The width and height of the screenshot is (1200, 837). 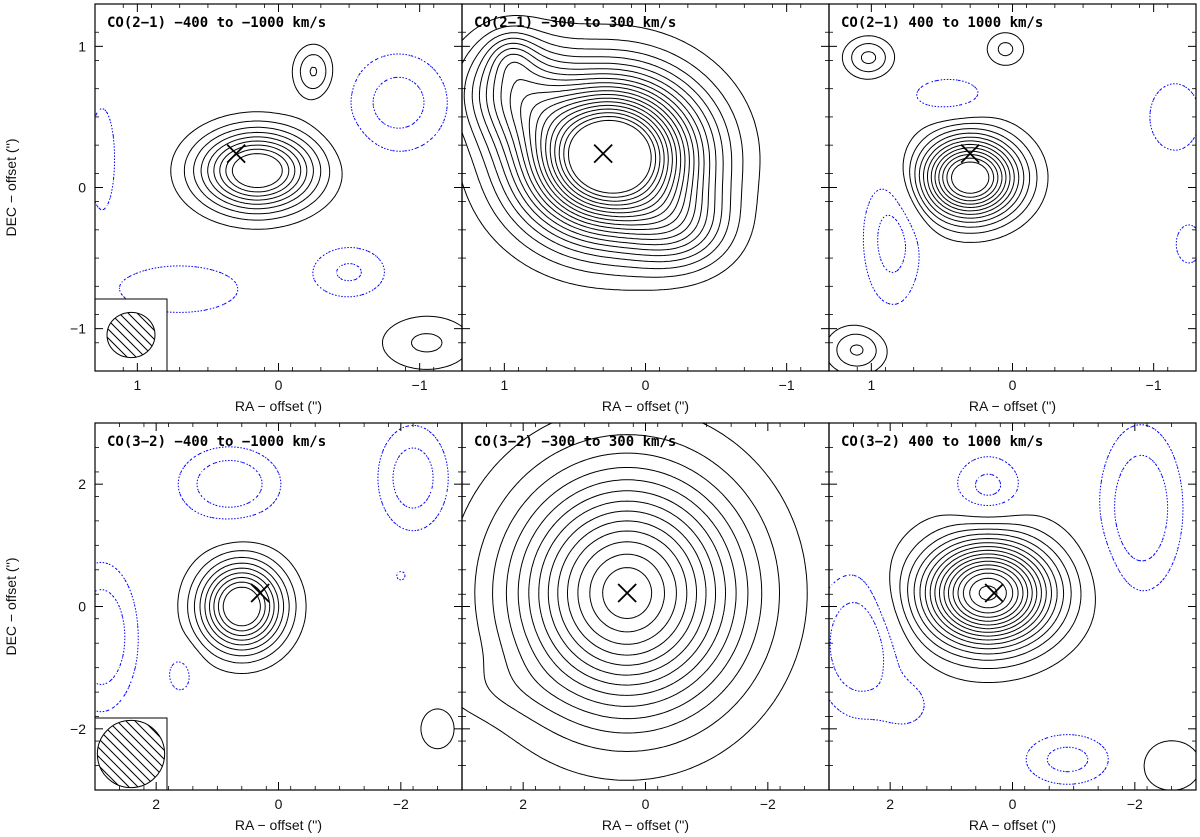 I want to click on panel-title: CO(2−1) −300 to 300 km/s, so click(x=575, y=23).